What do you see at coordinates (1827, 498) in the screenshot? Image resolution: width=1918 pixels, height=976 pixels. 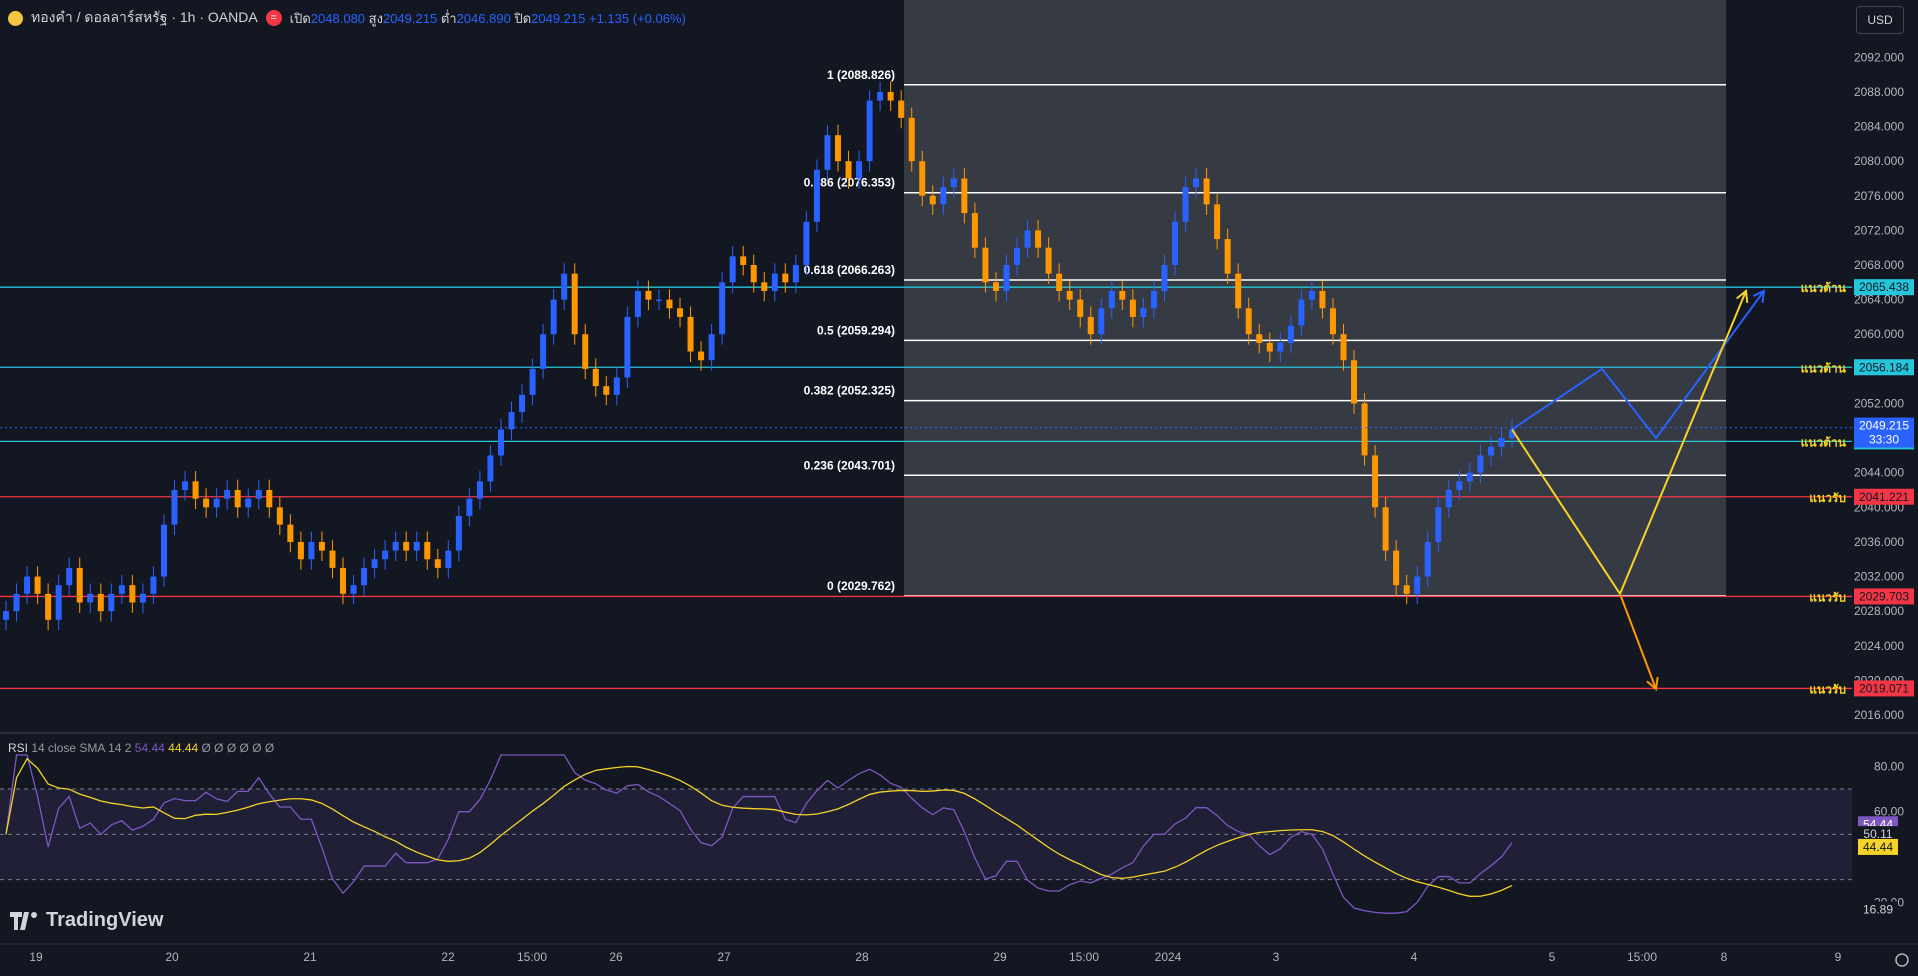 I see `sr-label: แนวรับ` at bounding box center [1827, 498].